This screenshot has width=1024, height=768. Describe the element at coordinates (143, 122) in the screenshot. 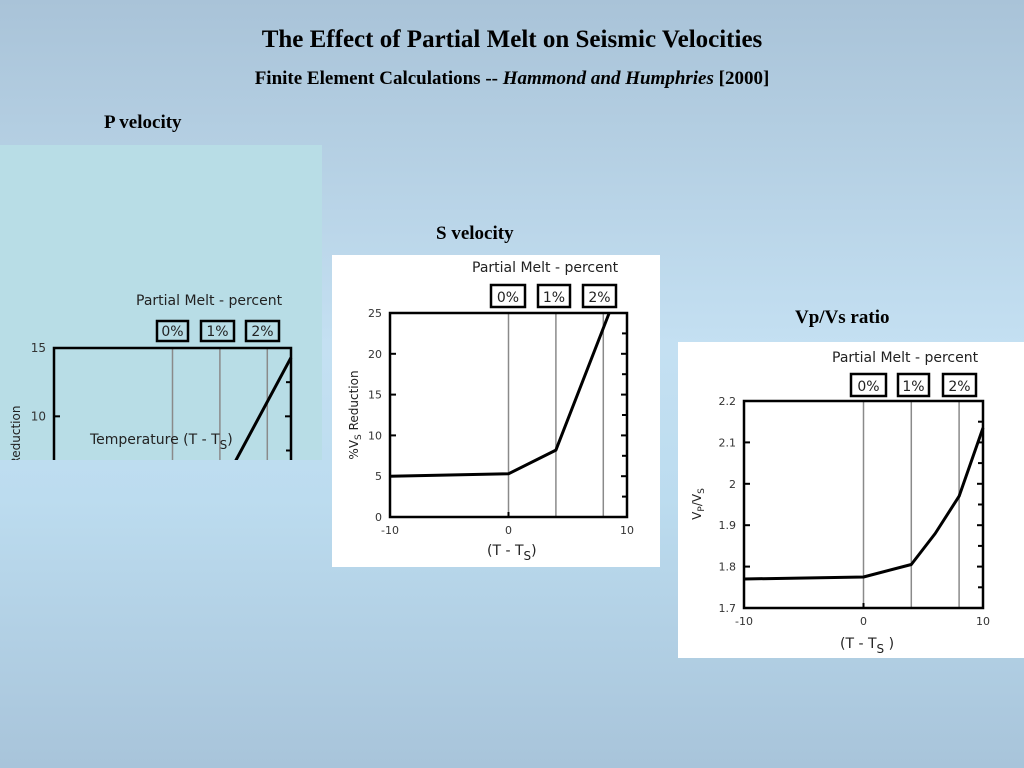

I see `p-velocity-heading: P velocity` at that location.